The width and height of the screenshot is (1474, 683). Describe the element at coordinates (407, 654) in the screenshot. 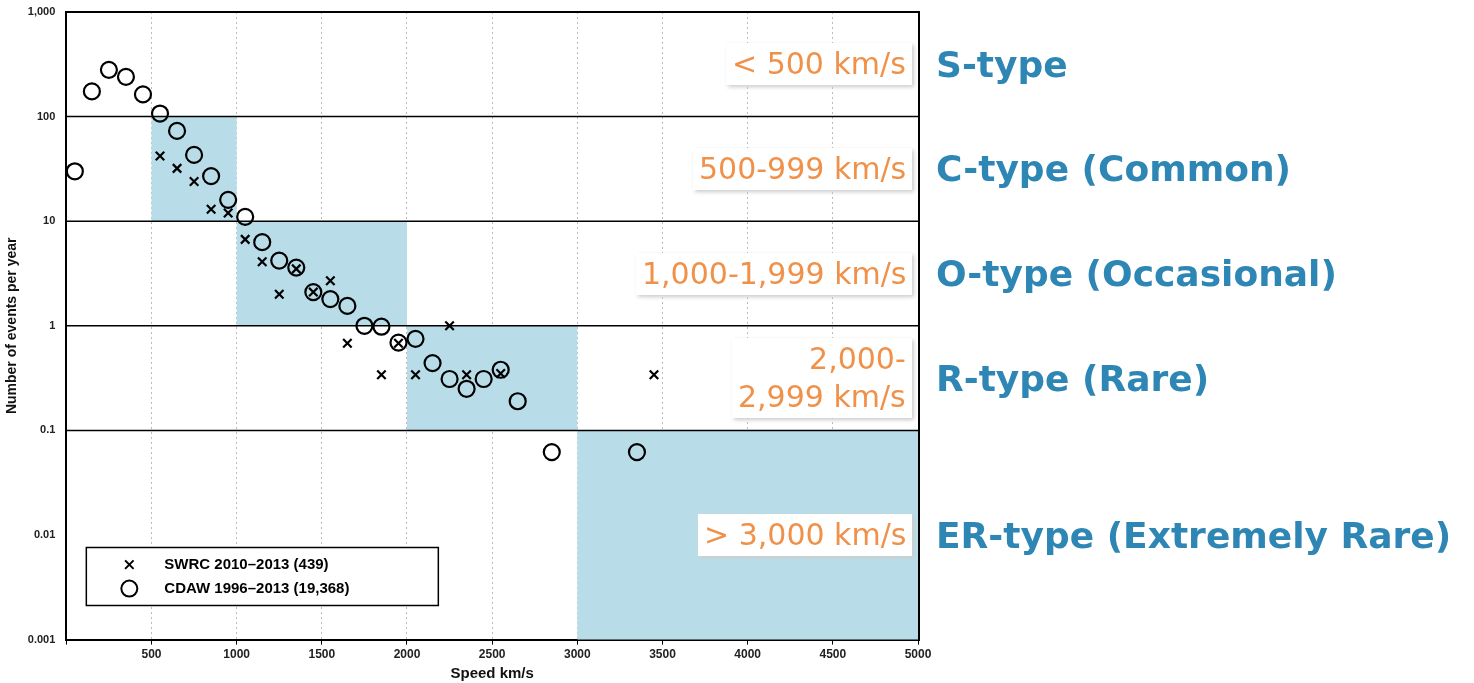

I see `x-tick-label: 2000` at that location.